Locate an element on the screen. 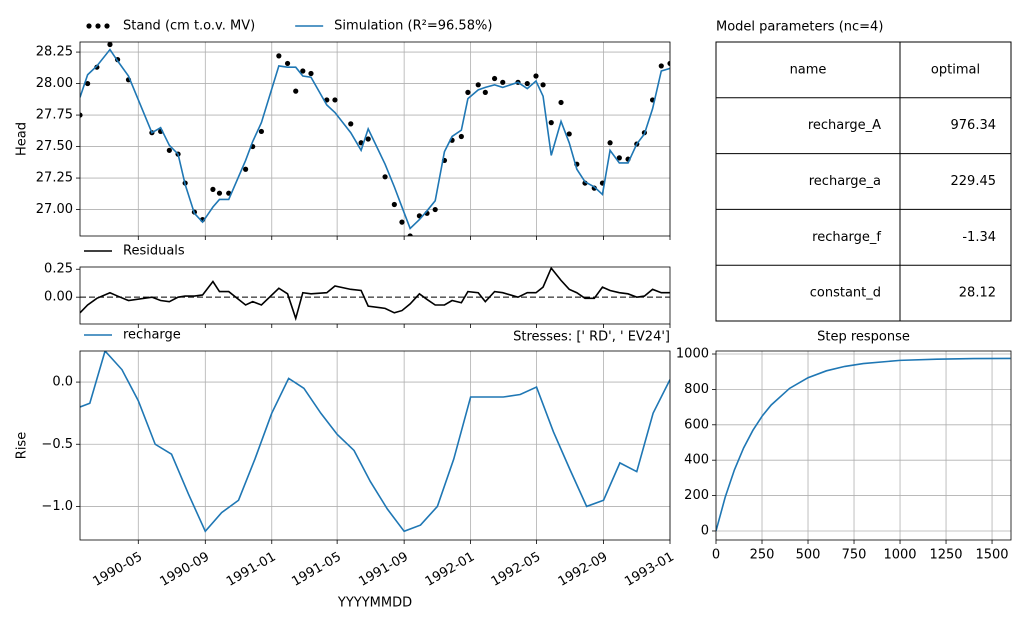 The height and width of the screenshot is (620, 1022). x-tick-label: 500 is located at coordinates (808, 555).